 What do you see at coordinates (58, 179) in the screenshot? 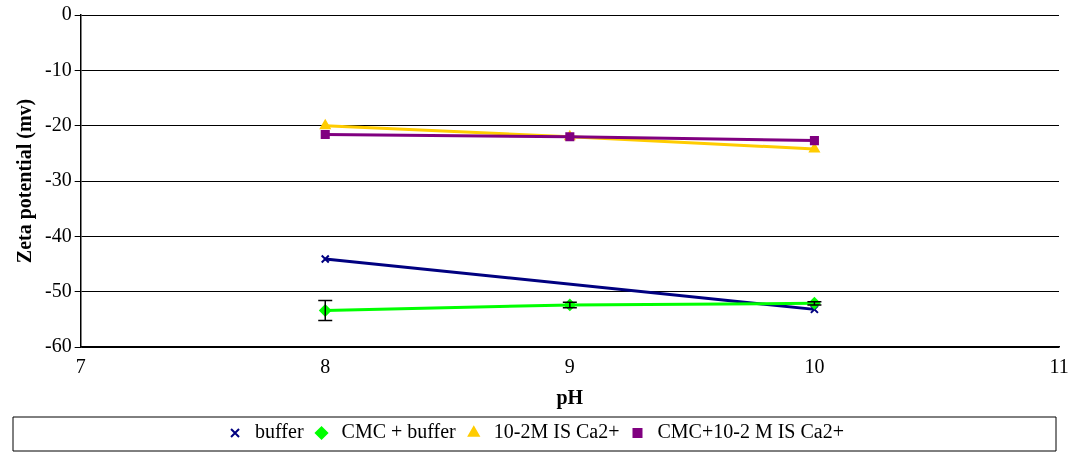
I see `y-tick-label: -30` at bounding box center [58, 179].